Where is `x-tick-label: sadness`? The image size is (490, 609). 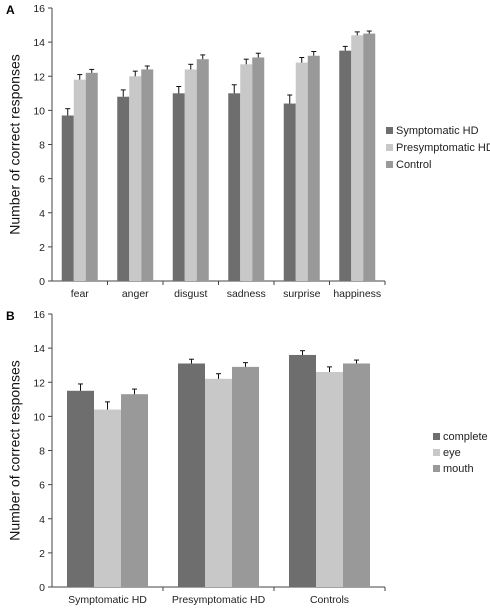
x-tick-label: sadness is located at coordinates (246, 294).